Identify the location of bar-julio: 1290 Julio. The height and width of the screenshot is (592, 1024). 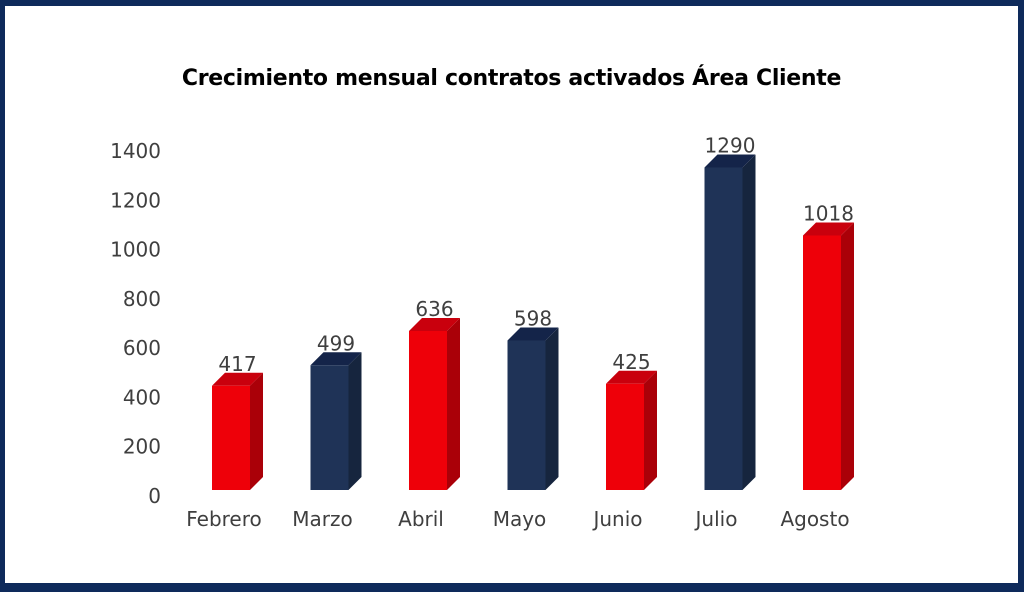
(725, 332).